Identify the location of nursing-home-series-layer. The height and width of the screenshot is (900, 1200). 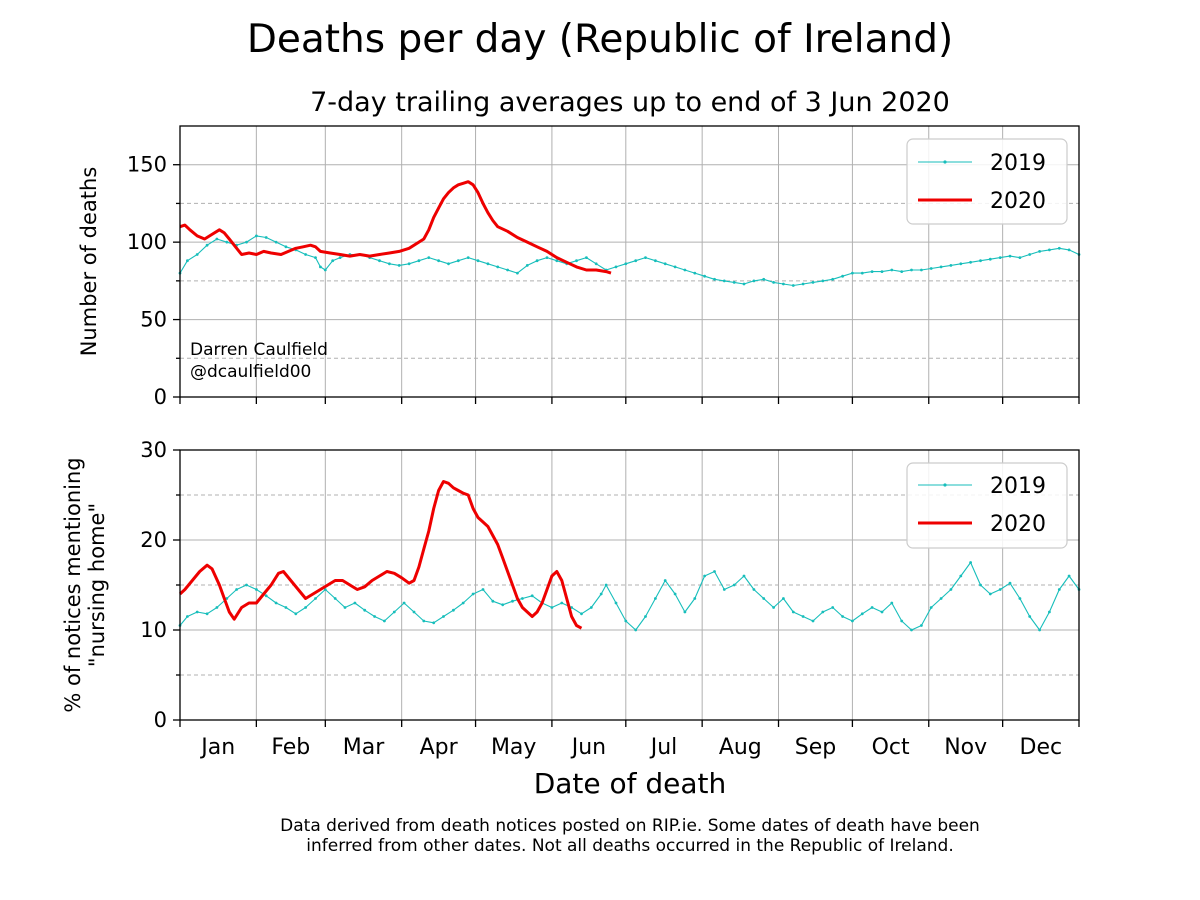
(629, 556).